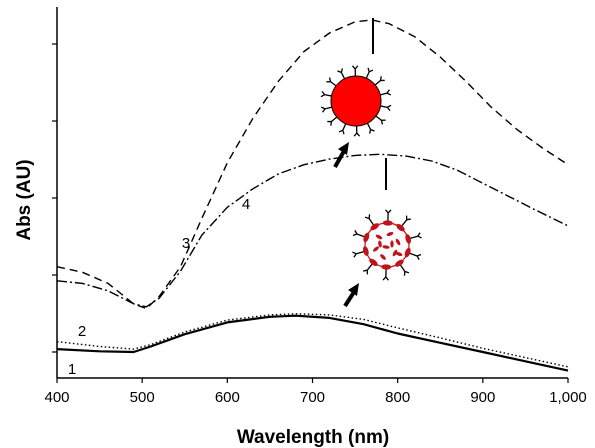 Image resolution: width=595 pixels, height=448 pixels. I want to click on series-2-line, so click(312, 340).